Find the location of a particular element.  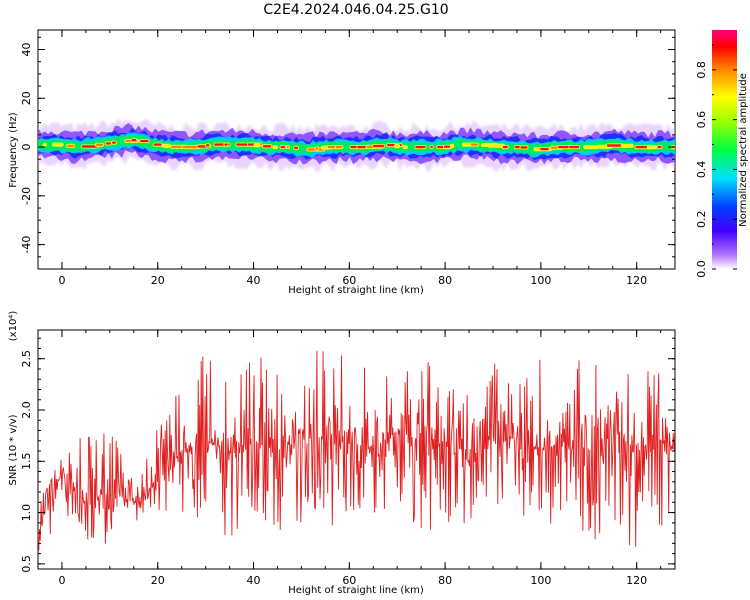

colorbar-ticks: 0.0 0.2 0.4 0.6 0.8 is located at coordinates (716, 161).